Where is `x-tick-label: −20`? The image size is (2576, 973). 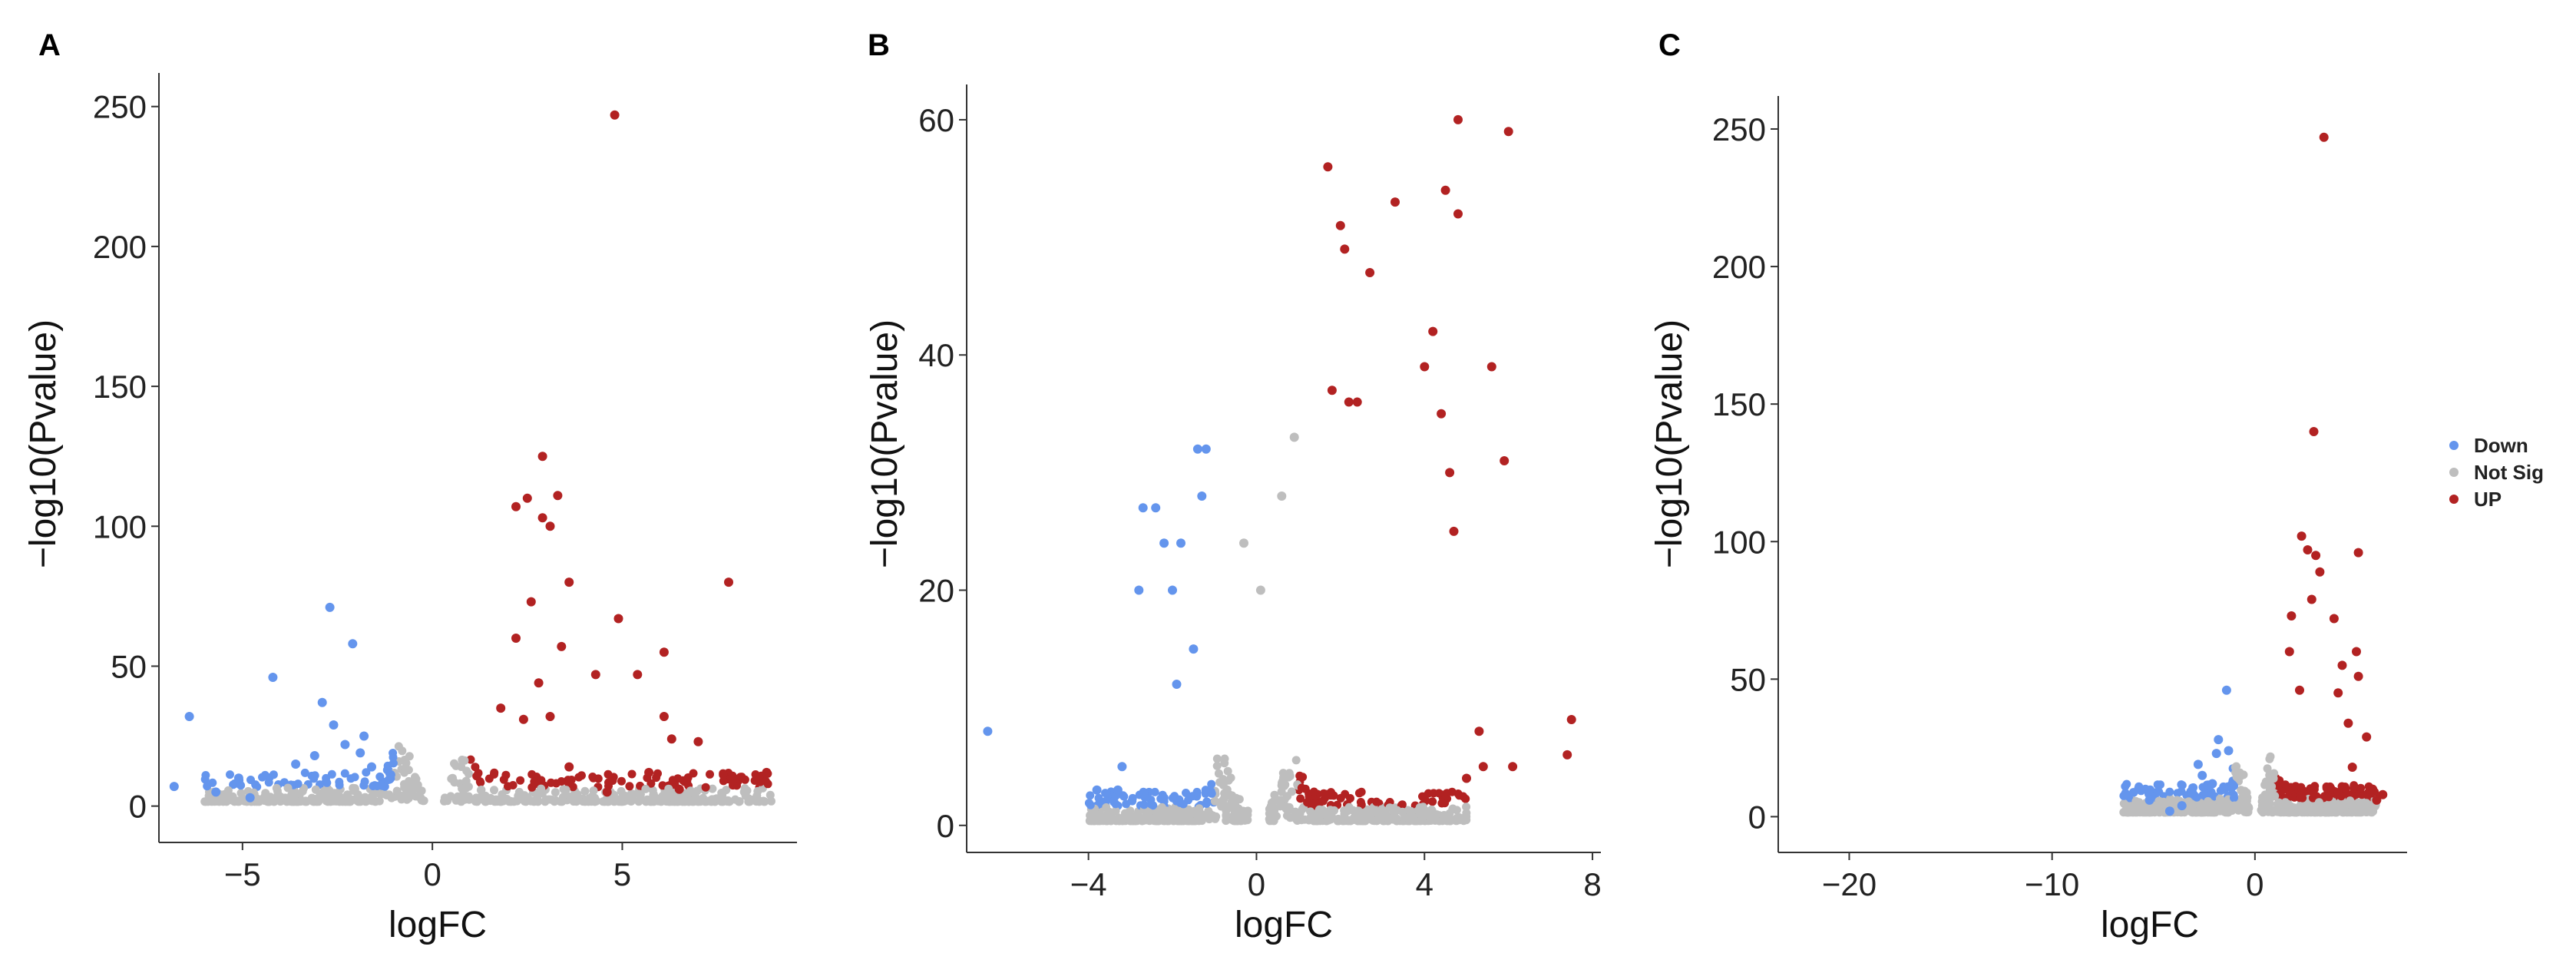
x-tick-label: −20 is located at coordinates (1849, 884).